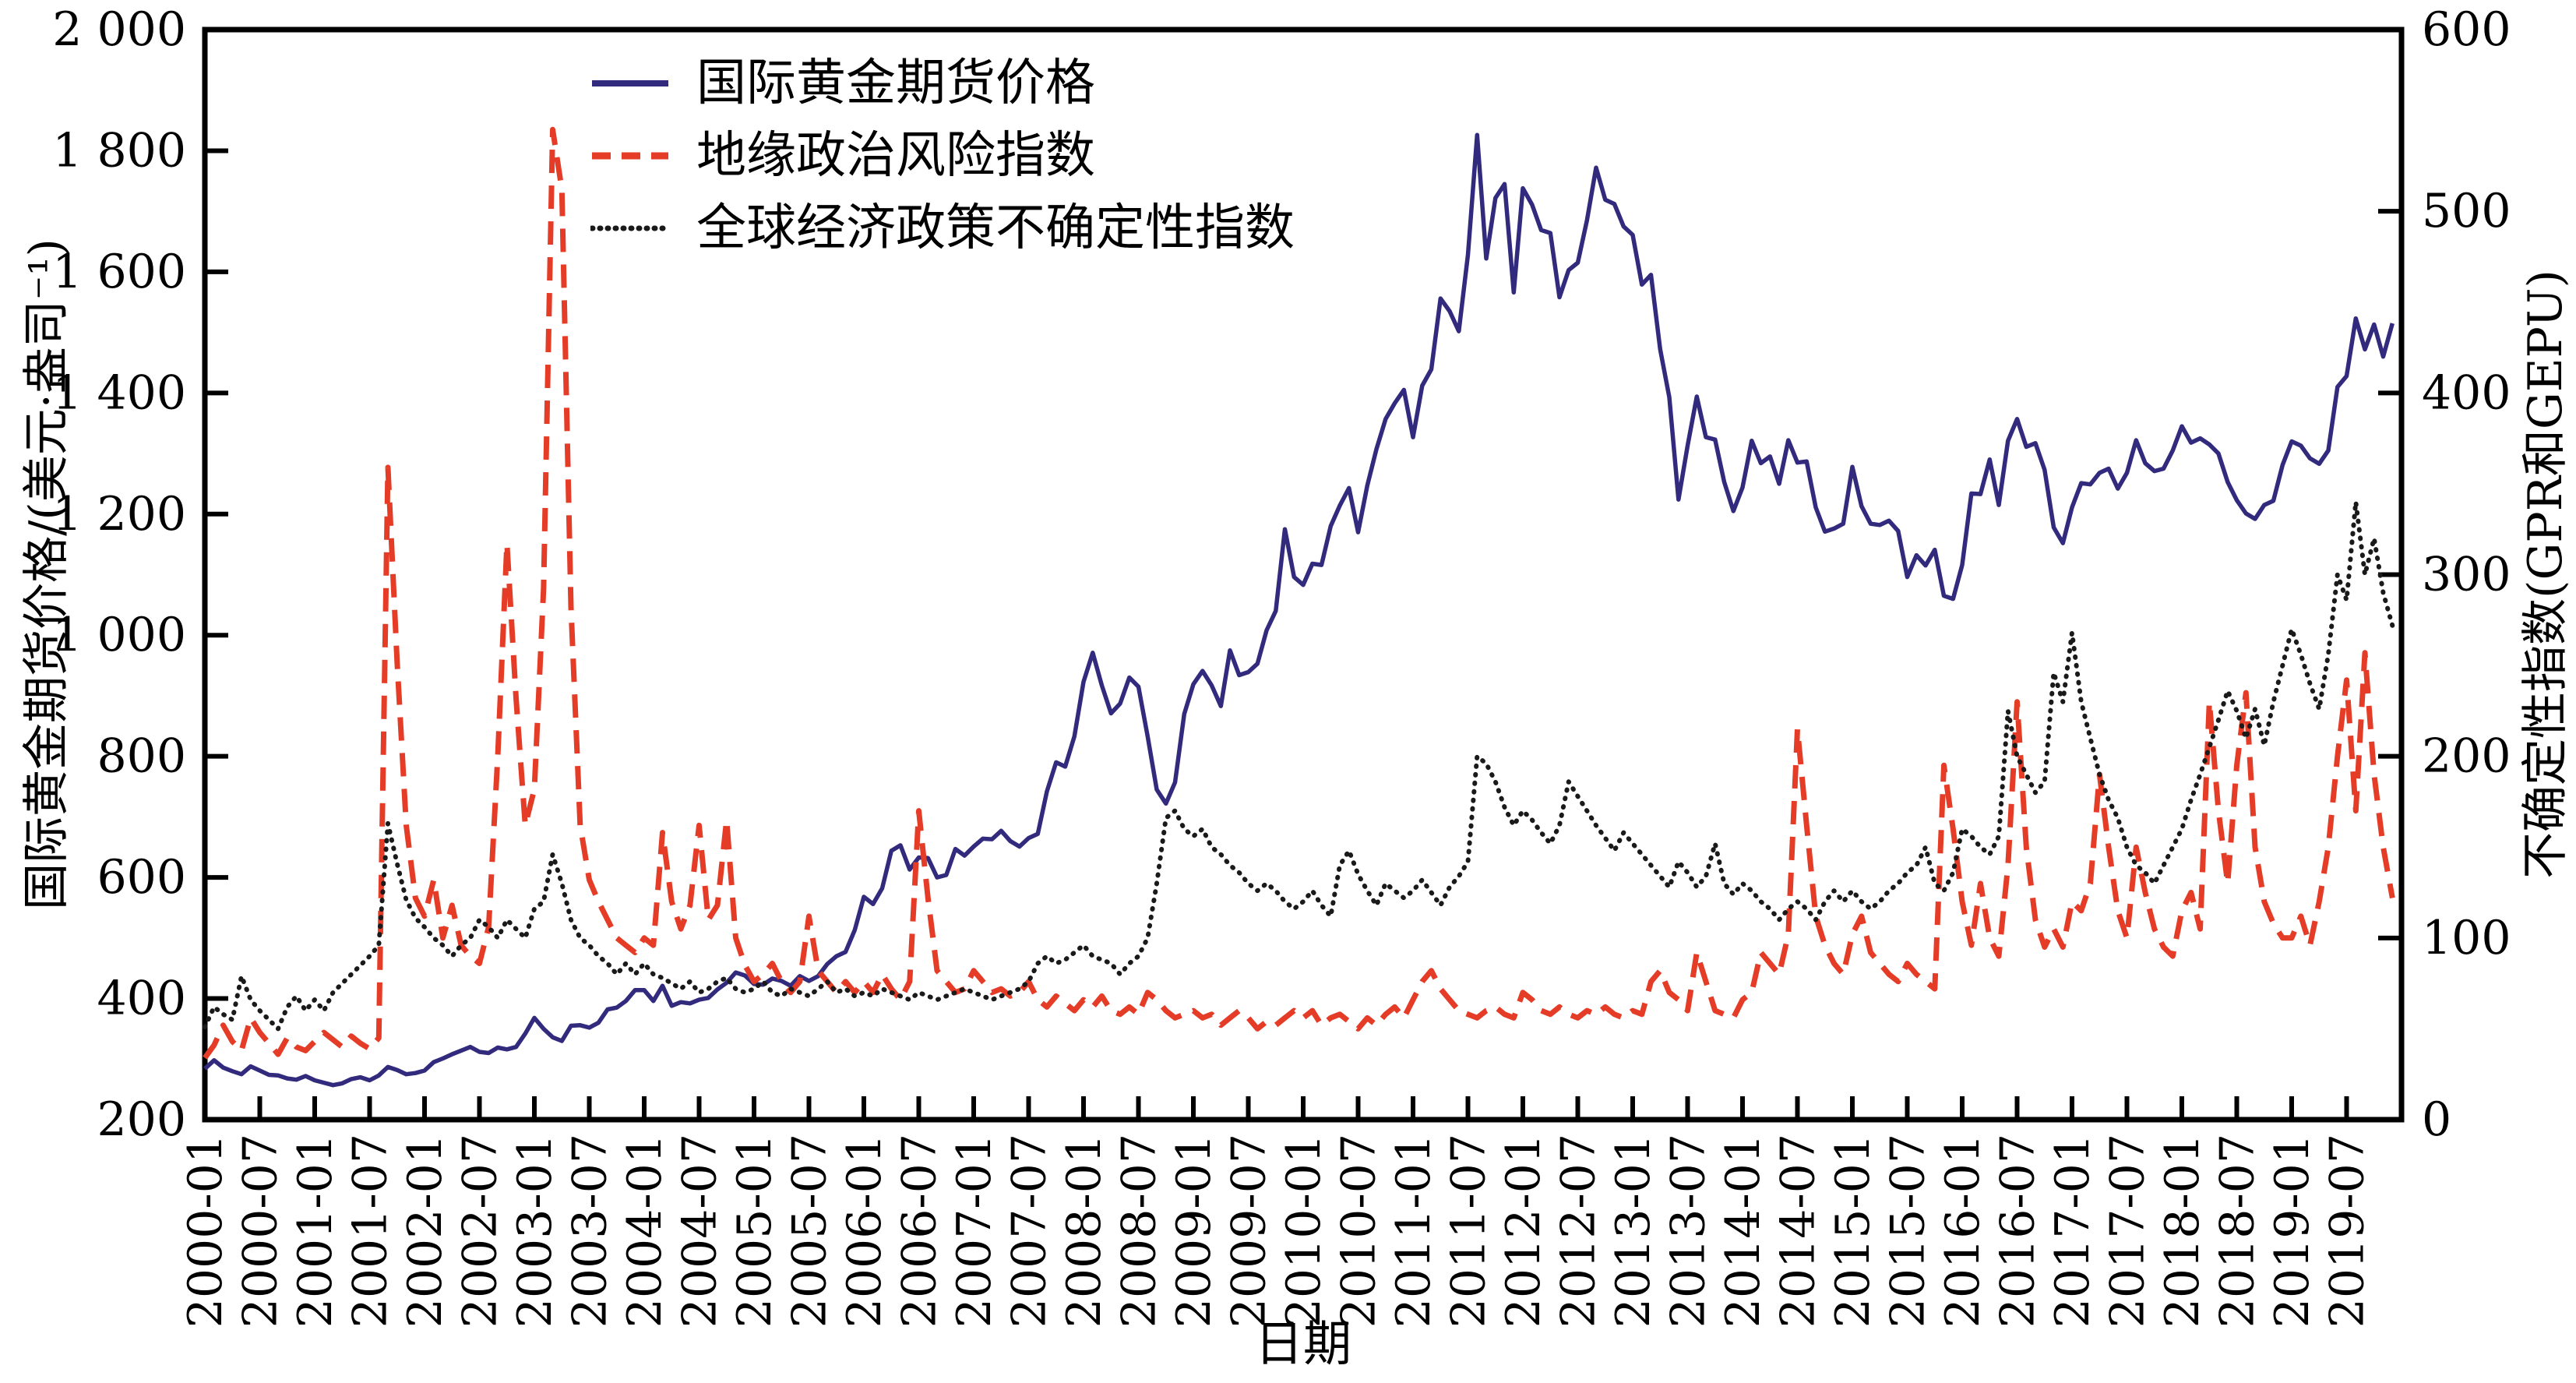 Image resolution: width=2576 pixels, height=1383 pixels. Describe the element at coordinates (1030, 1231) in the screenshot. I see `x-tick-label: 2007-07` at that location.